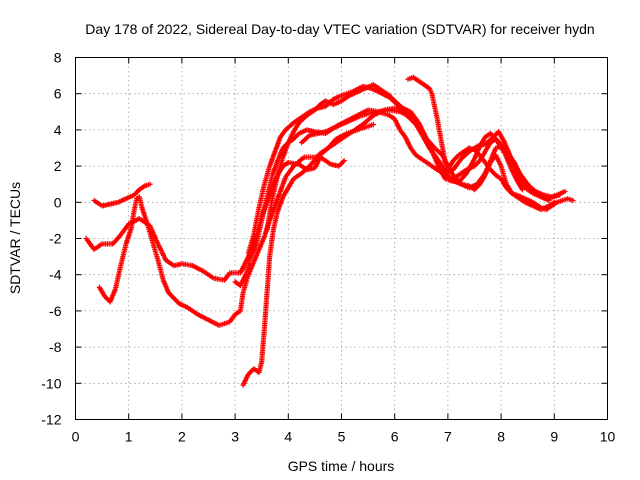 This screenshot has width=640, height=480. I want to click on x-tick-label: 1, so click(129, 437).